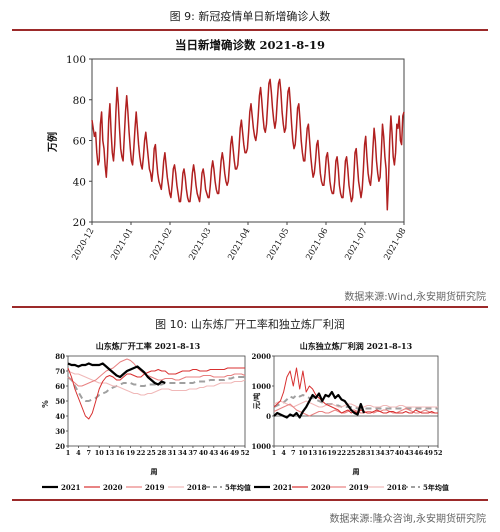  Describe the element at coordinates (250, 324) in the screenshot. I see `figure-10-caption: 图 10: 山东炼厂开工率和独立炼厂利润` at that location.